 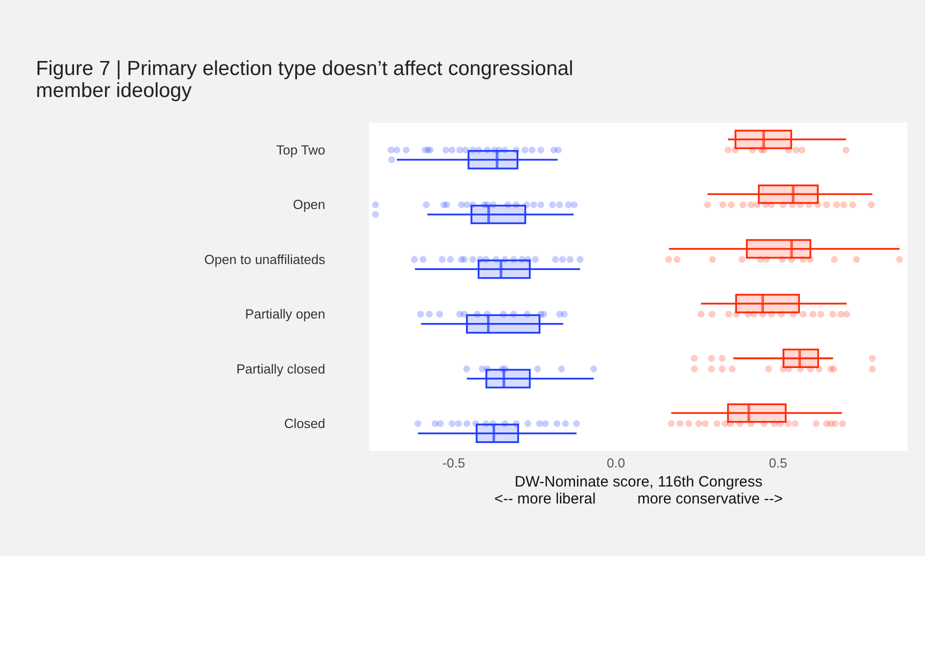 What do you see at coordinates (309, 204) in the screenshot?
I see `y-tick-label: Open` at bounding box center [309, 204].